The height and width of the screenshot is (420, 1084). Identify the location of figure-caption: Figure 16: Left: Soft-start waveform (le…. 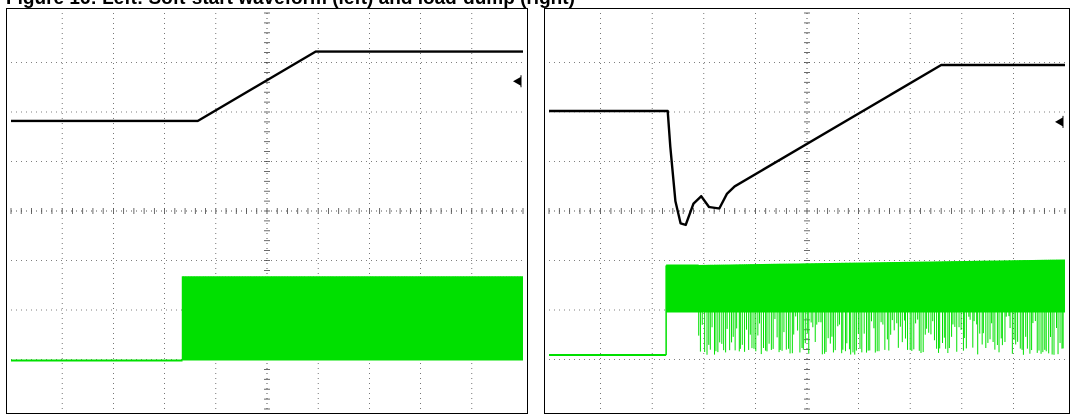
(542, 4).